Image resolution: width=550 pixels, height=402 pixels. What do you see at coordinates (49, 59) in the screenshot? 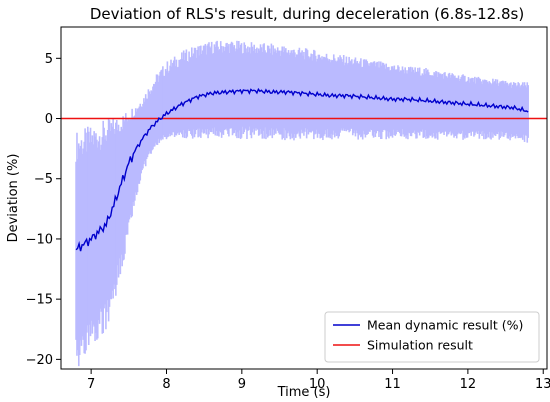
I see `y-tick-label: 5` at bounding box center [49, 59].